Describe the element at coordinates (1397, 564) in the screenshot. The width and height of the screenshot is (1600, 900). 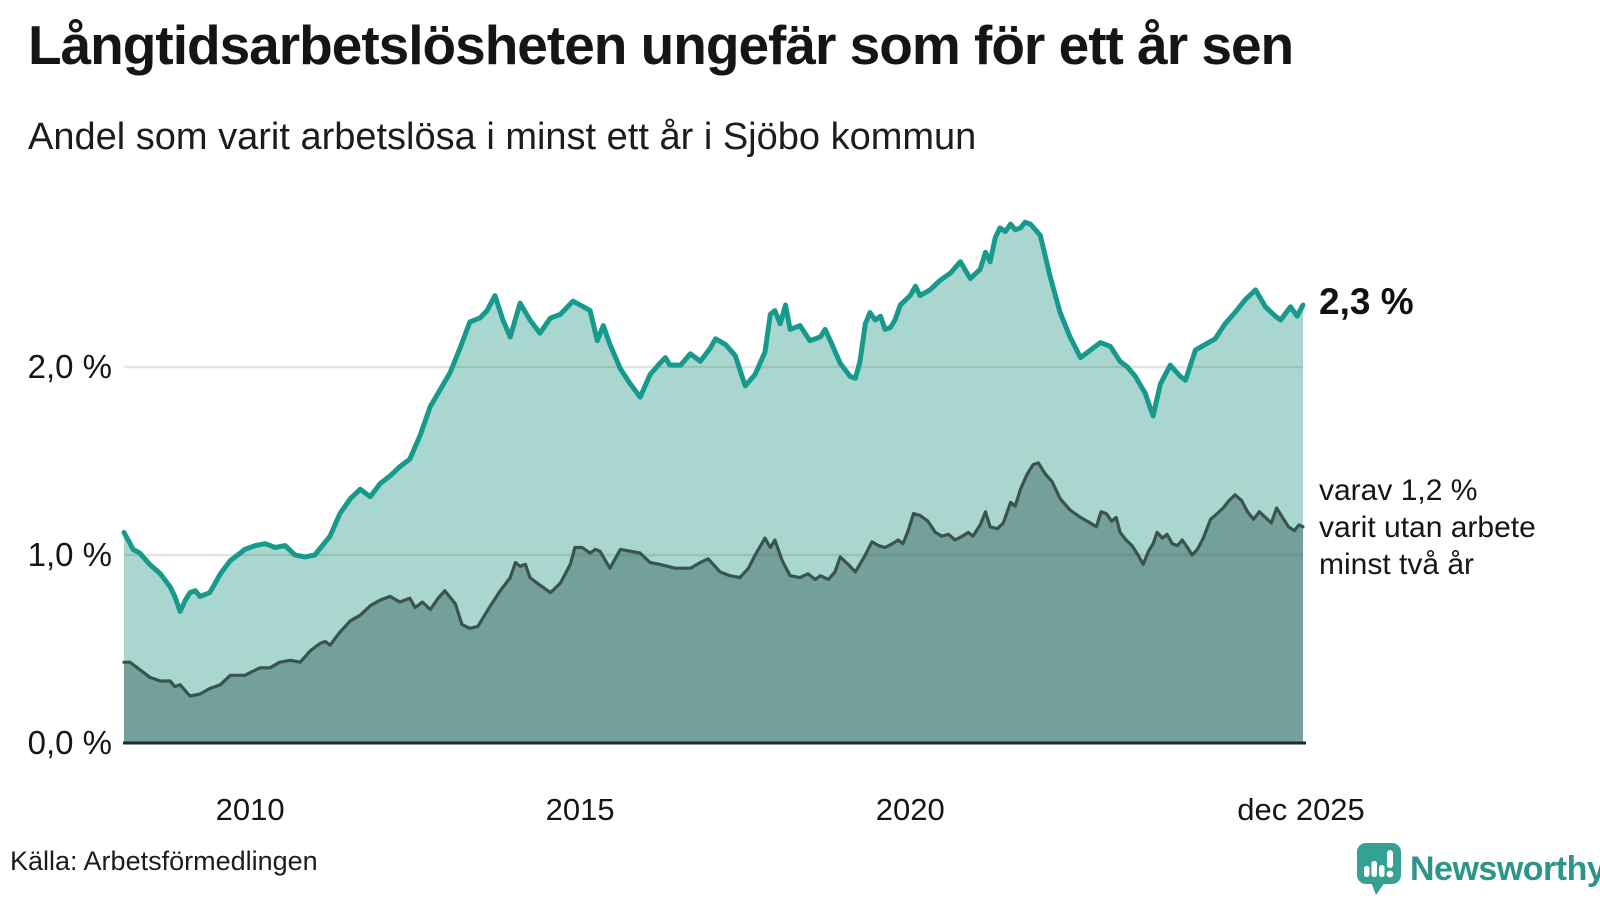
I see `sub-series-label-line3: minst två år` at that location.